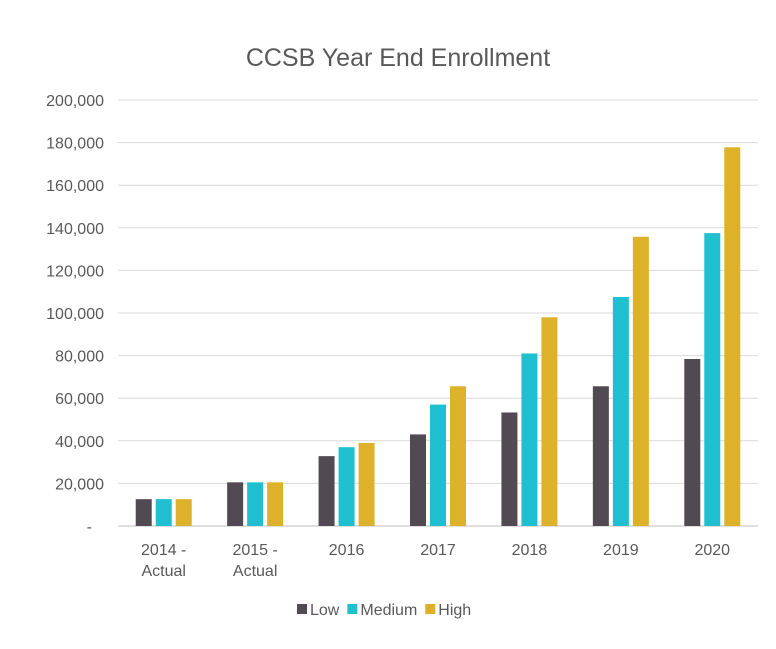  Describe the element at coordinates (438, 550) in the screenshot. I see `x-tick-label: 2017` at that location.